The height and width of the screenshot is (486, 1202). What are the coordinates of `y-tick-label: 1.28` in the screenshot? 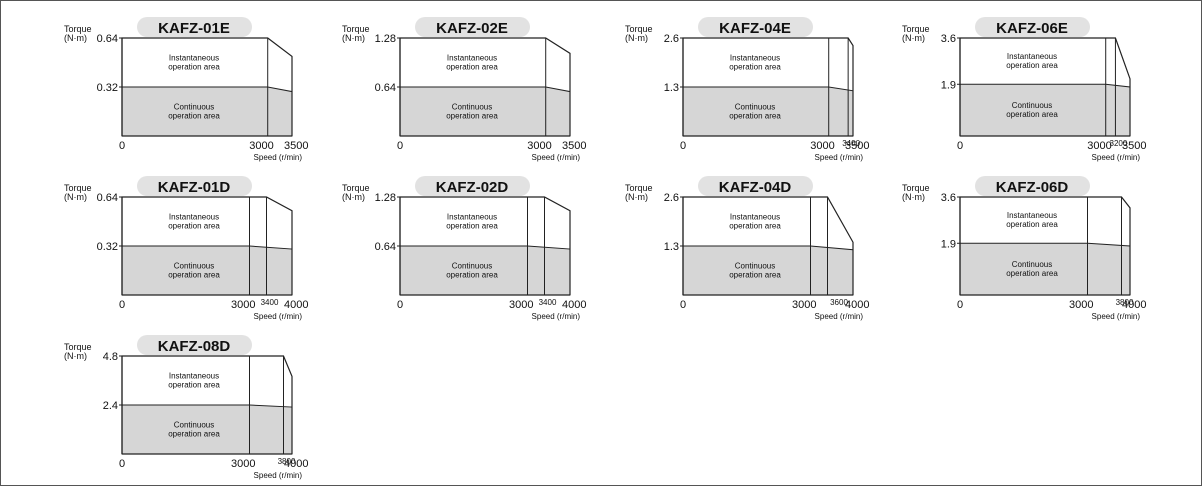 It's located at (385, 39).